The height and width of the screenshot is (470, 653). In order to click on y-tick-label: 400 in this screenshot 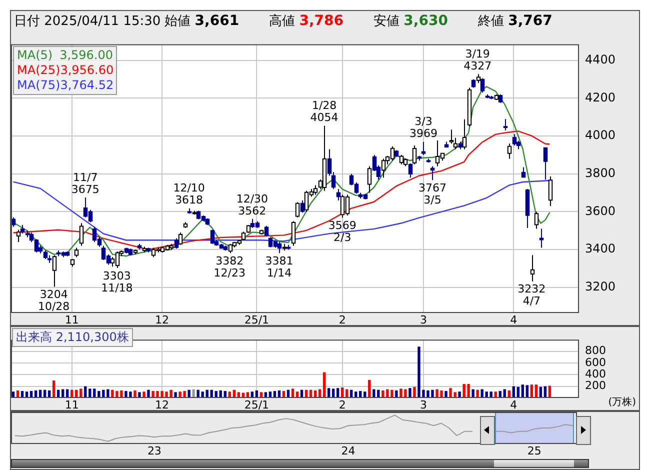, I will do `click(595, 374)`.